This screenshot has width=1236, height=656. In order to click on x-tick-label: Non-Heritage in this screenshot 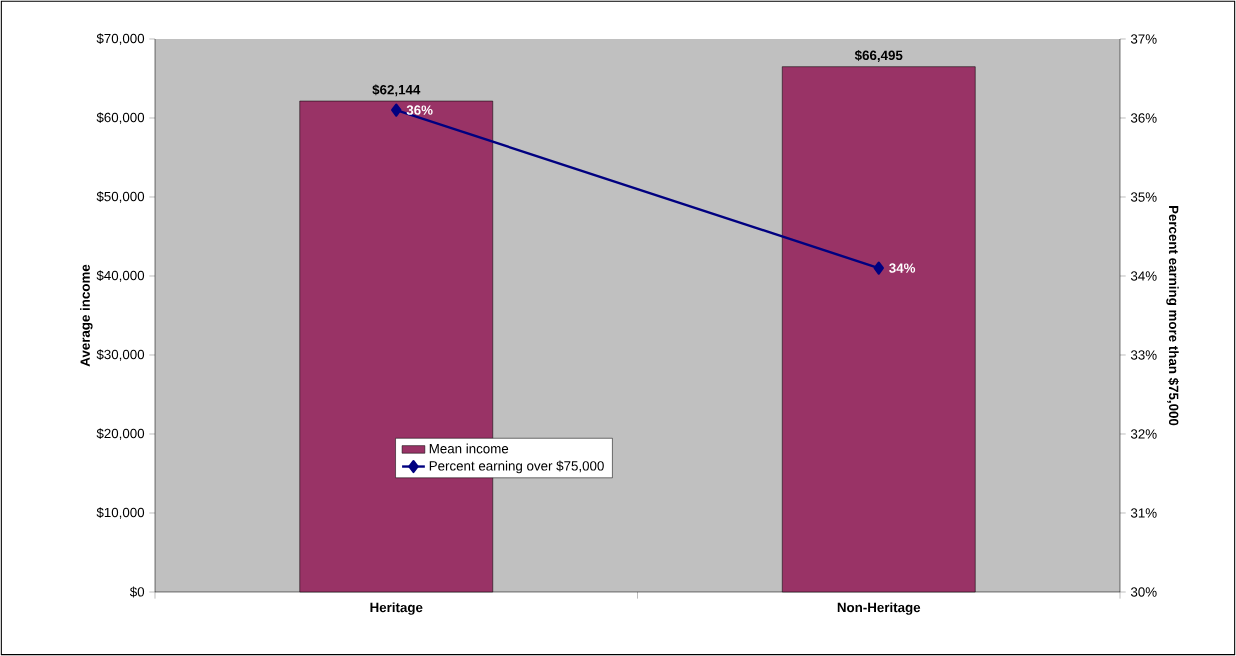, I will do `click(879, 608)`.